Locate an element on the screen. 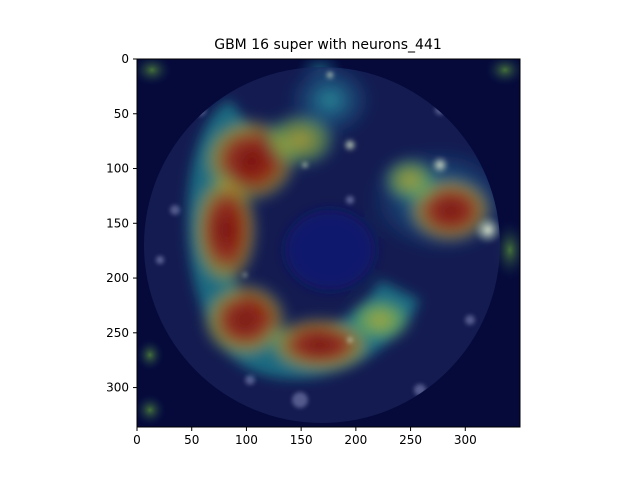 The image size is (640, 480). x-tick-label: 0 is located at coordinates (137, 440).